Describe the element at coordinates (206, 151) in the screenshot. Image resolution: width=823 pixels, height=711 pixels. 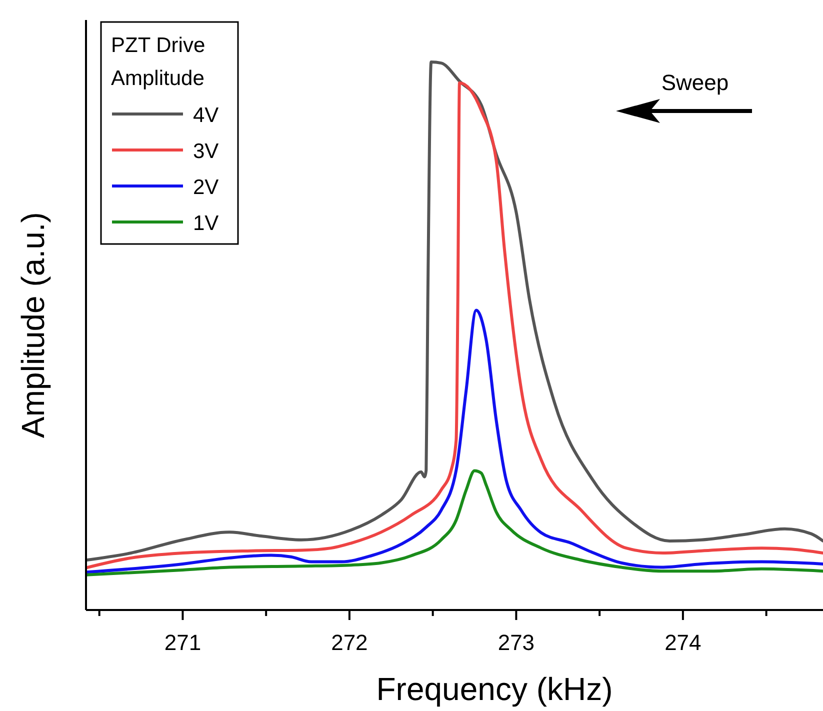
I see `legend-label: 3V` at that location.